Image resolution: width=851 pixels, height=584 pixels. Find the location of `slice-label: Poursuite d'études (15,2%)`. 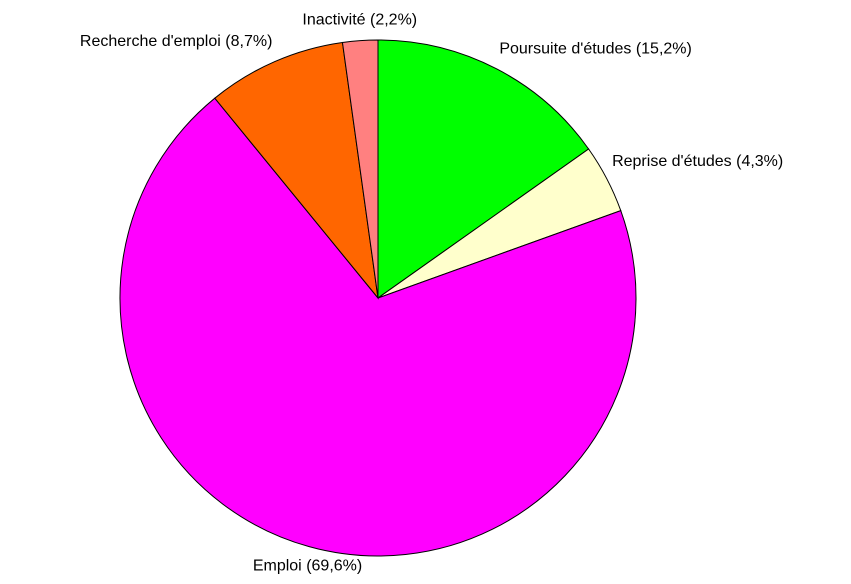

slice-label: Poursuite d'études (15,2%) is located at coordinates (595, 49).